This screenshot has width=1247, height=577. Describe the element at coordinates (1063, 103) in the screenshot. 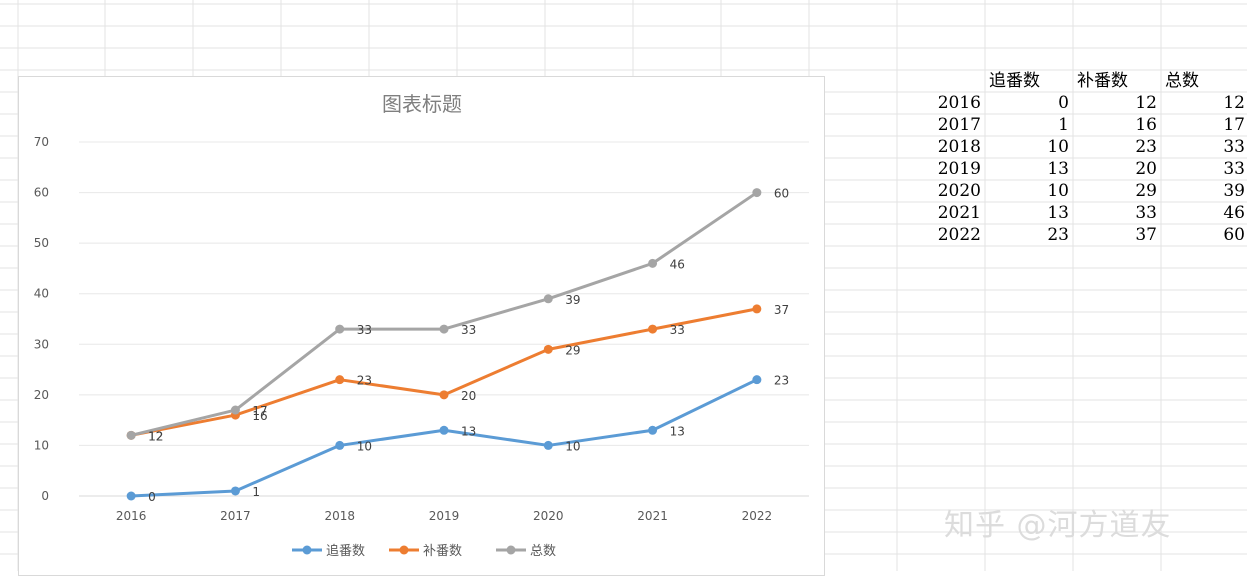

I see `table-cell: 0` at that location.